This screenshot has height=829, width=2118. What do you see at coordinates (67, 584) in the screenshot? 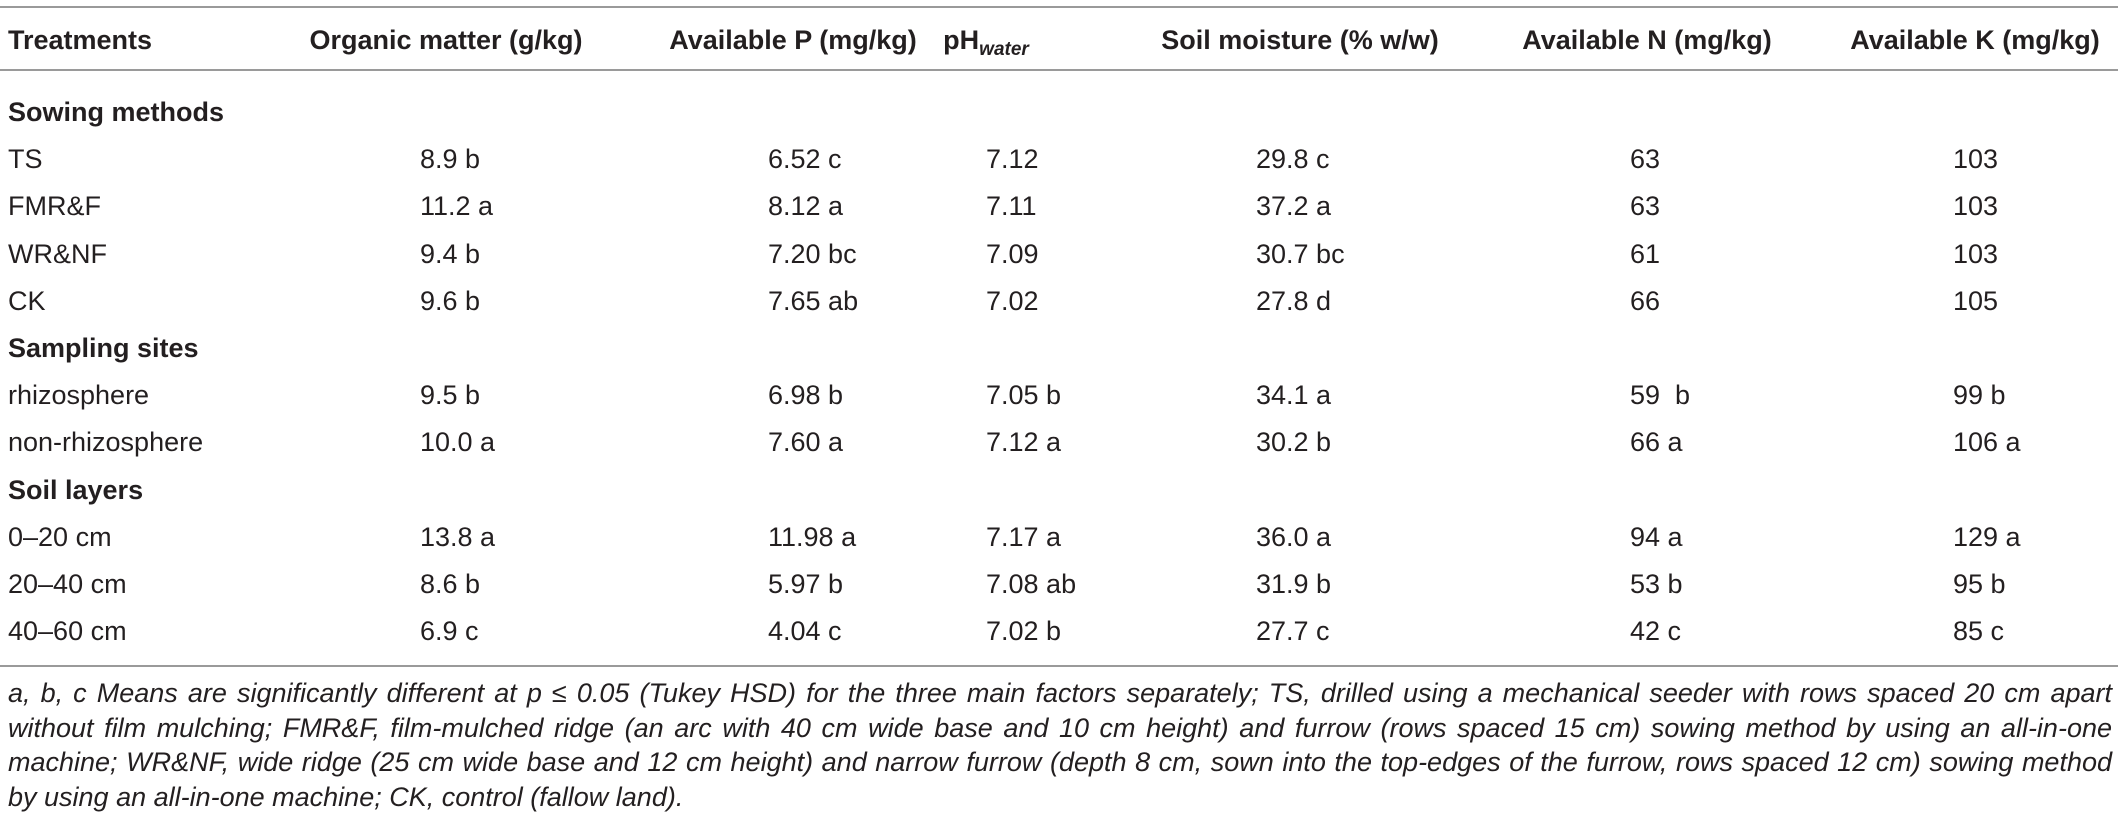
I see `row-label: 20–40 cm` at bounding box center [67, 584].